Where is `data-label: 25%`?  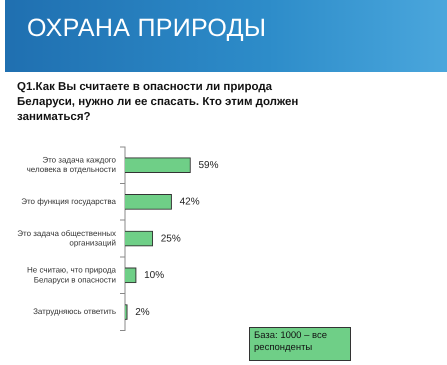 data-label: 25% is located at coordinates (170, 238).